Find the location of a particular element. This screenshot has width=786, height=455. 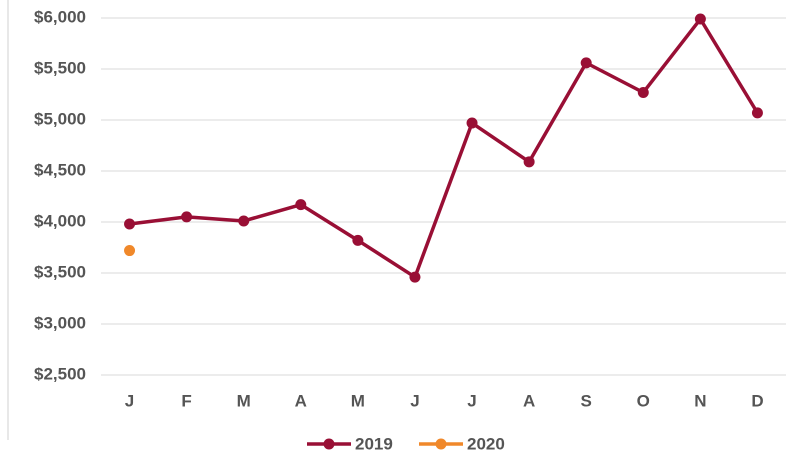

x-tick-label: O is located at coordinates (643, 400).